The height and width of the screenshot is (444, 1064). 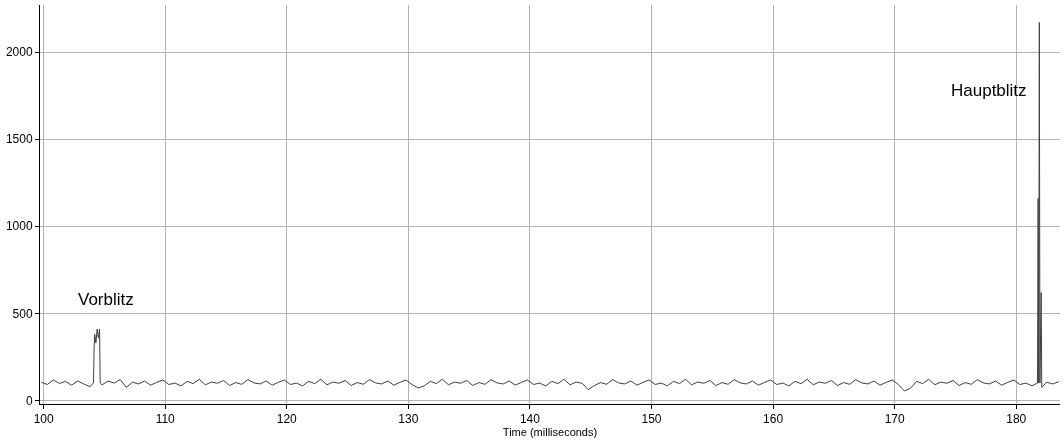 I want to click on annotation: Hauptblitz, so click(x=989, y=90).